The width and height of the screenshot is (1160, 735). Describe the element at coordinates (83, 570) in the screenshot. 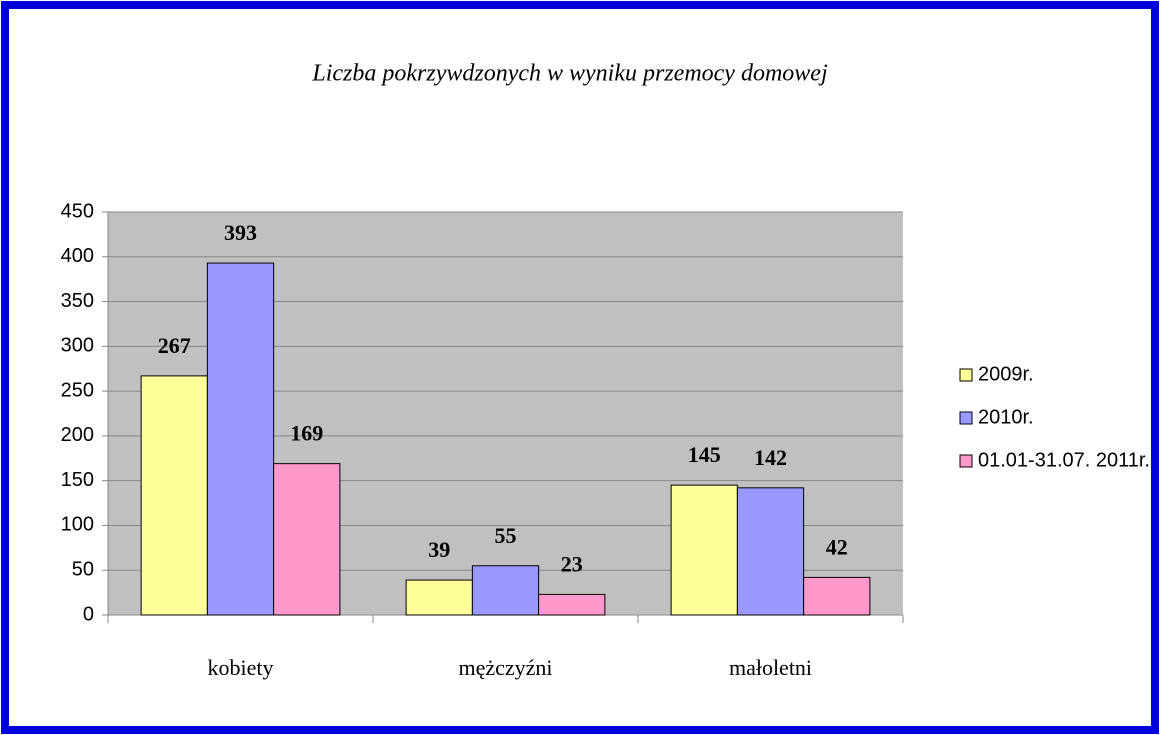

I see `y-tick-label: 50` at that location.